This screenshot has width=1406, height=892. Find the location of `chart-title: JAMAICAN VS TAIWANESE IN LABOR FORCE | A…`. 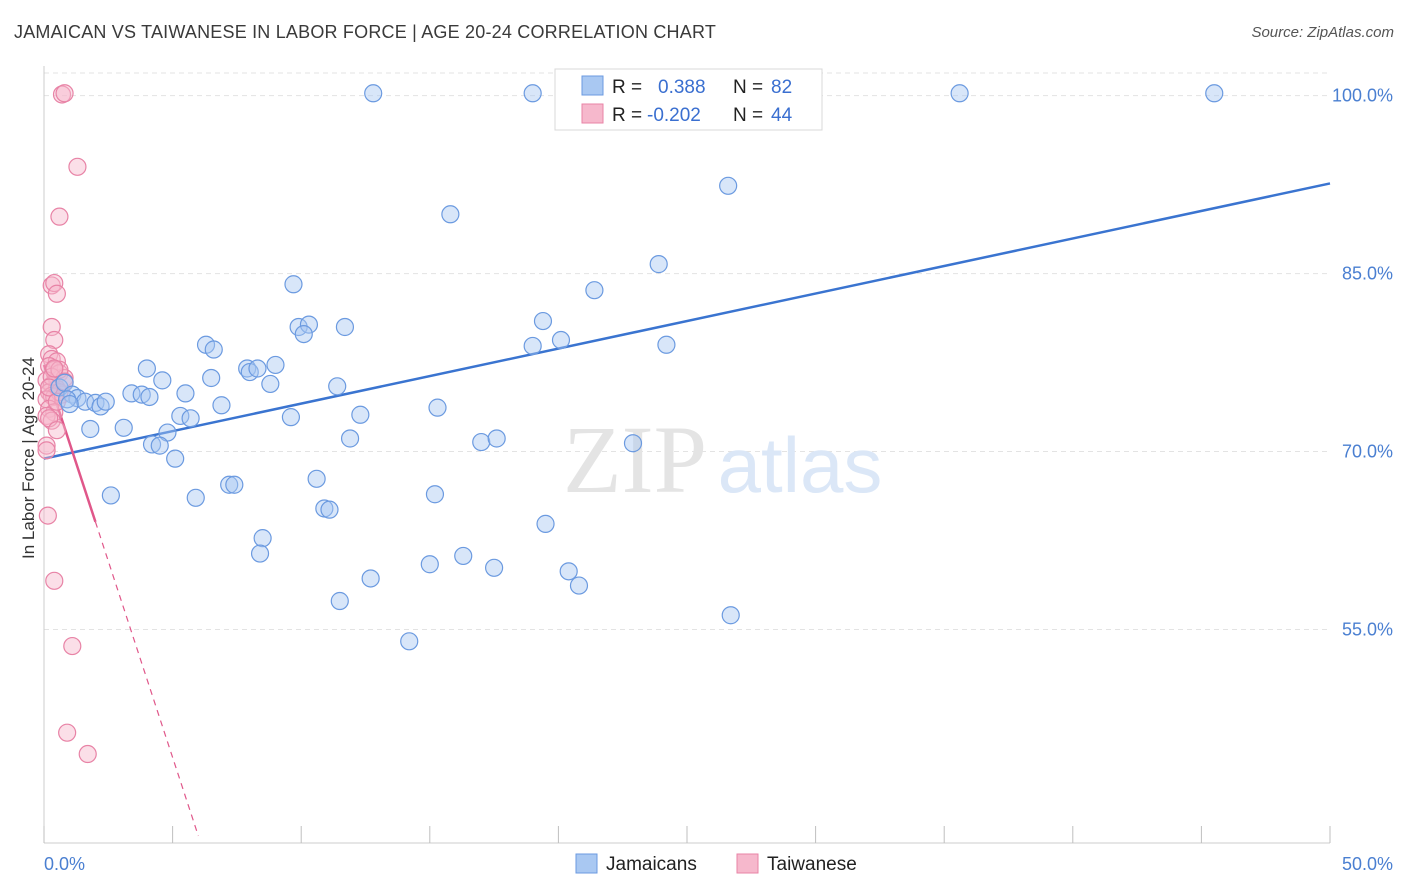

chart-title: JAMAICAN VS TAIWANESE IN LABOR FORCE | A… is located at coordinates (365, 32).